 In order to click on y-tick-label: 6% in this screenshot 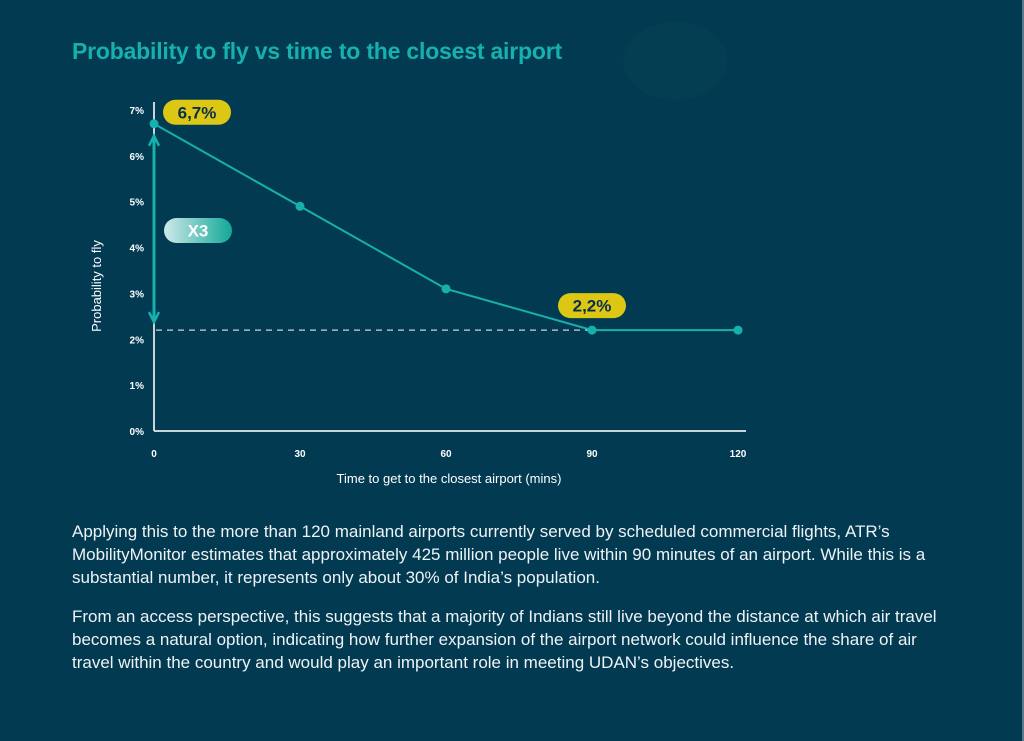, I will do `click(137, 157)`.